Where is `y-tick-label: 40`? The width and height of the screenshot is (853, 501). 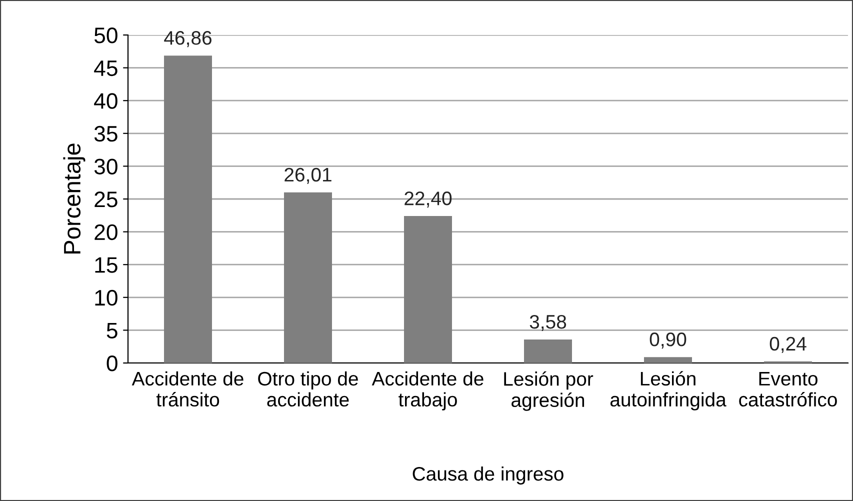 y-tick-label: 40 is located at coordinates (106, 101).